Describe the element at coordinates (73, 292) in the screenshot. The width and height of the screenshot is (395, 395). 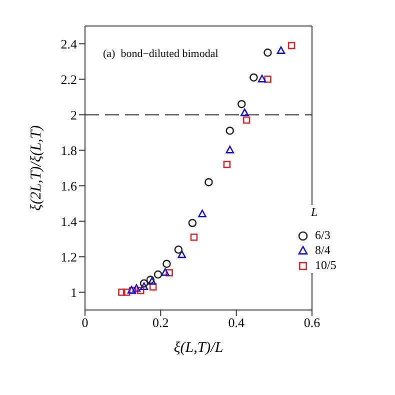
I see `y-tick-label: 1` at that location.